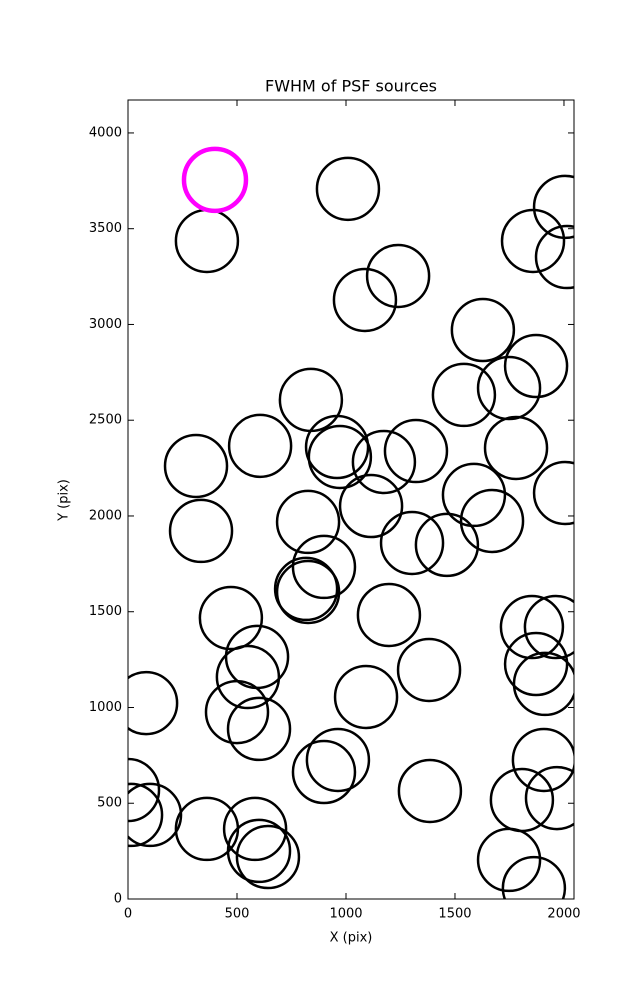 The height and width of the screenshot is (1004, 637). I want to click on y-tick-label: 3000, so click(105, 324).